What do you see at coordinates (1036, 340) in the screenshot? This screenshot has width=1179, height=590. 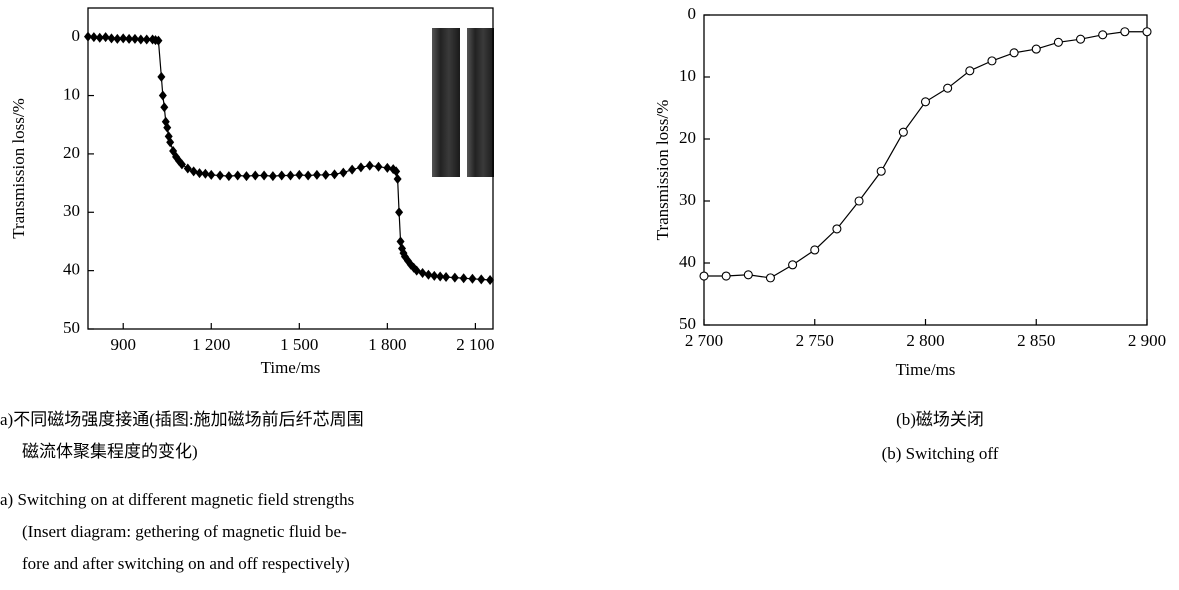 I see `x-tick-label: 2 850` at bounding box center [1036, 340].